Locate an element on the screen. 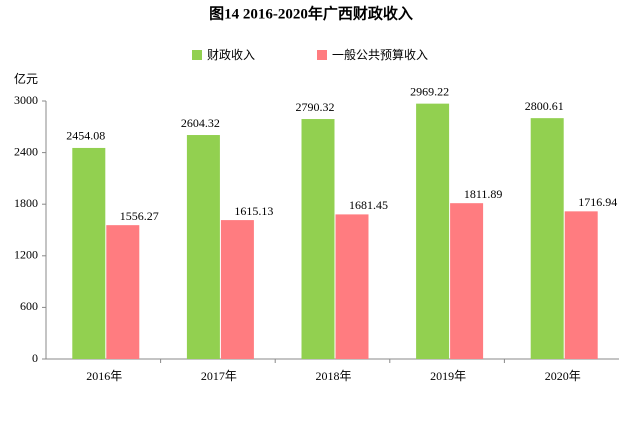  value-label: 1716.94 is located at coordinates (597, 202).